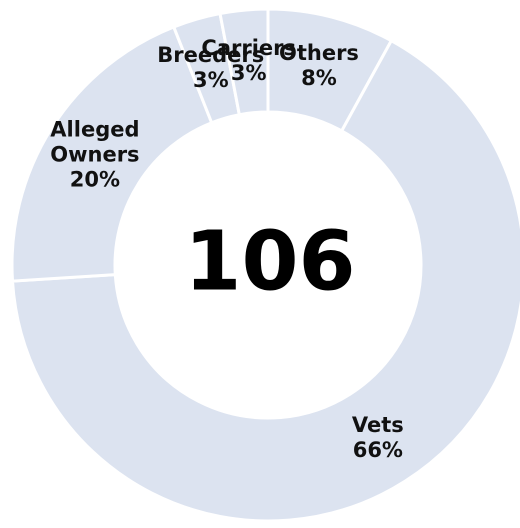  Describe the element at coordinates (377, 425) in the screenshot. I see `category-label: Vets` at that location.